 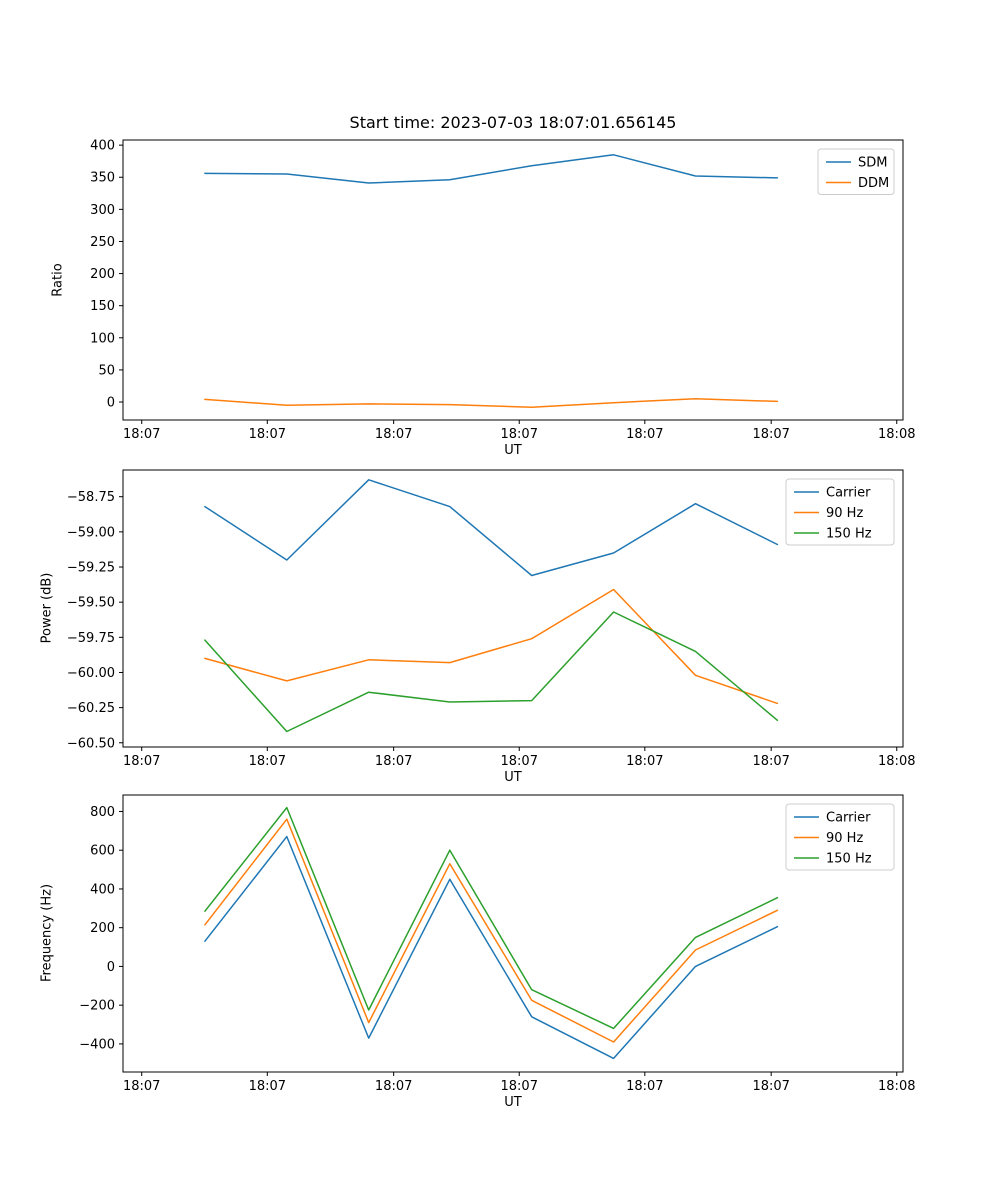 What do you see at coordinates (91, 568) in the screenshot?
I see `y-tick-label: −59.25` at bounding box center [91, 568].